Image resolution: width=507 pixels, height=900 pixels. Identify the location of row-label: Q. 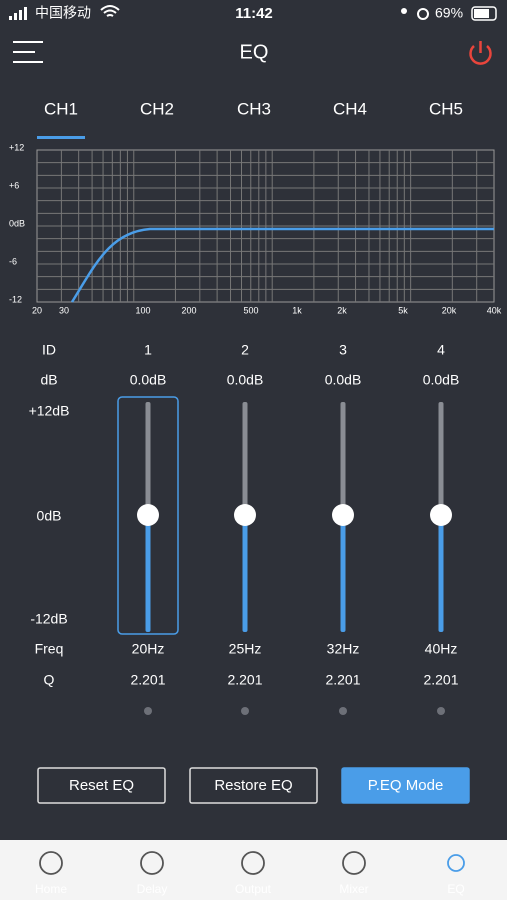
(49, 680).